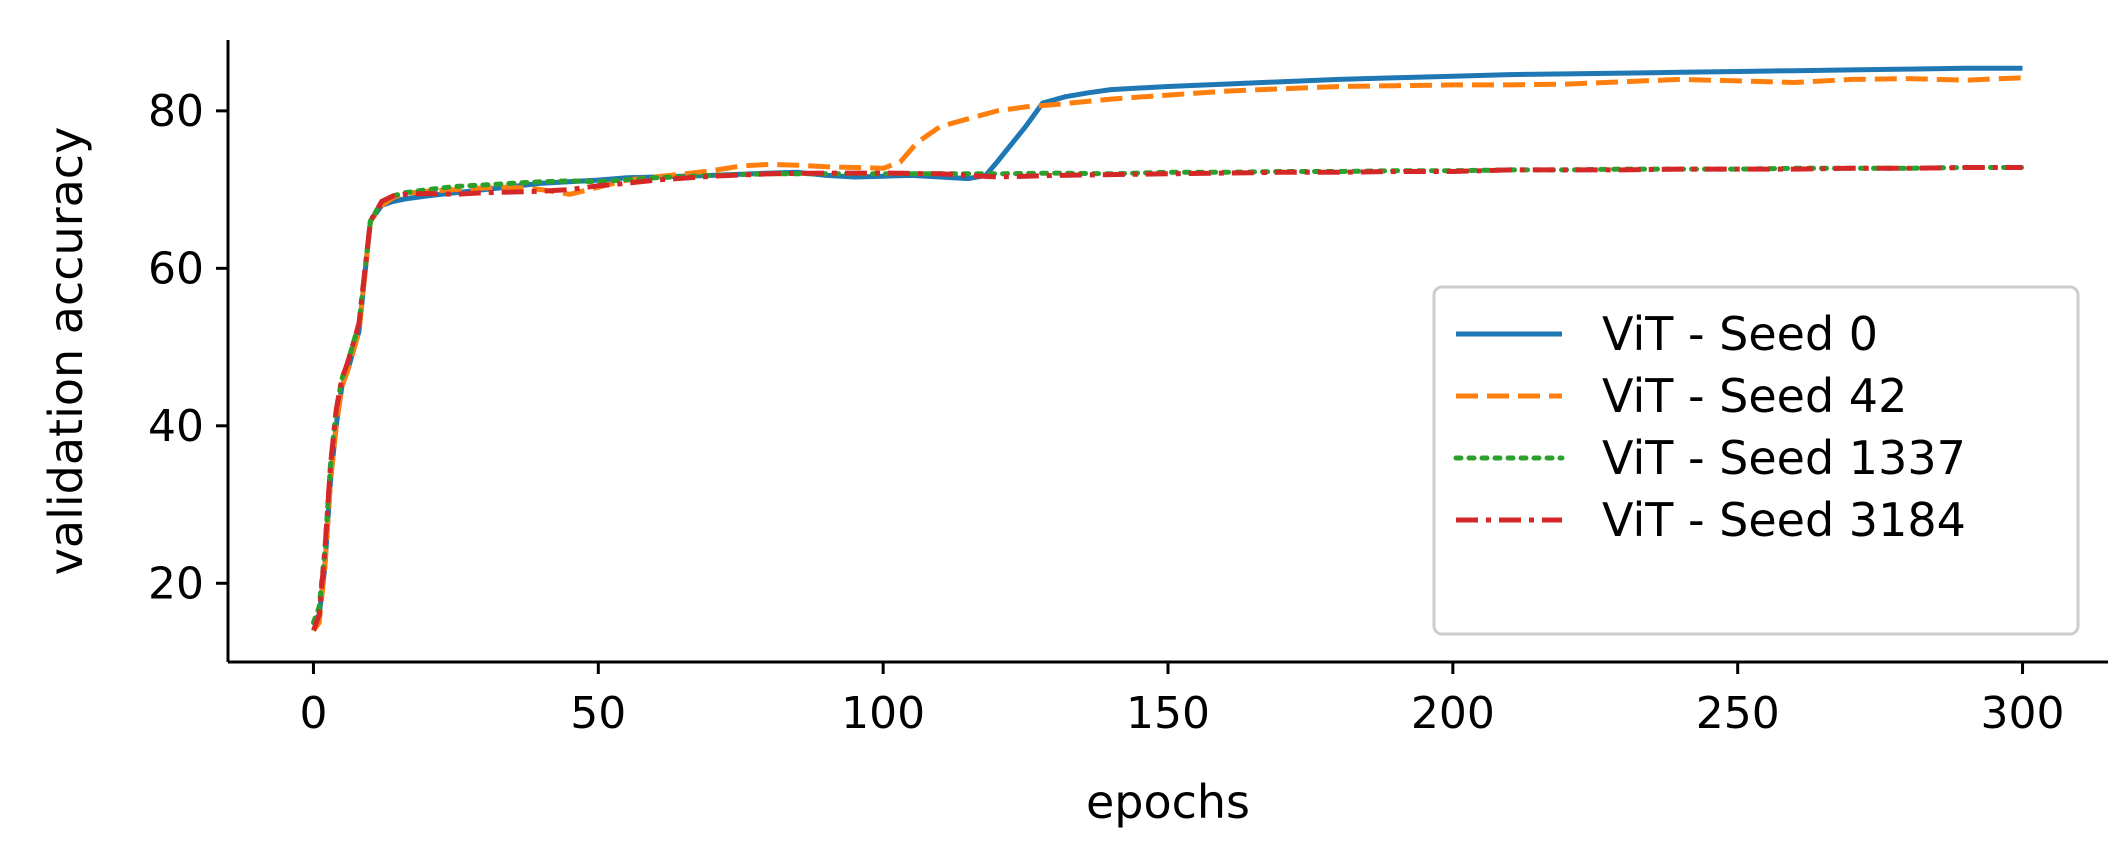 The image size is (2125, 865). I want to click on y-tick-label: 60, so click(176, 268).